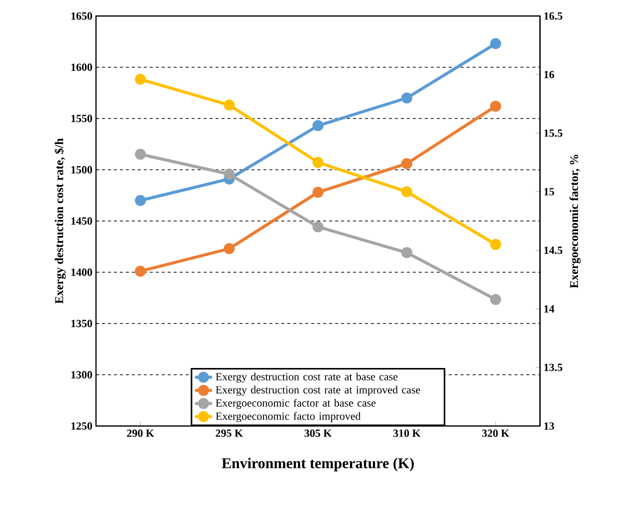 The height and width of the screenshot is (507, 629). I want to click on y-tick-label: 1400, so click(81, 272).